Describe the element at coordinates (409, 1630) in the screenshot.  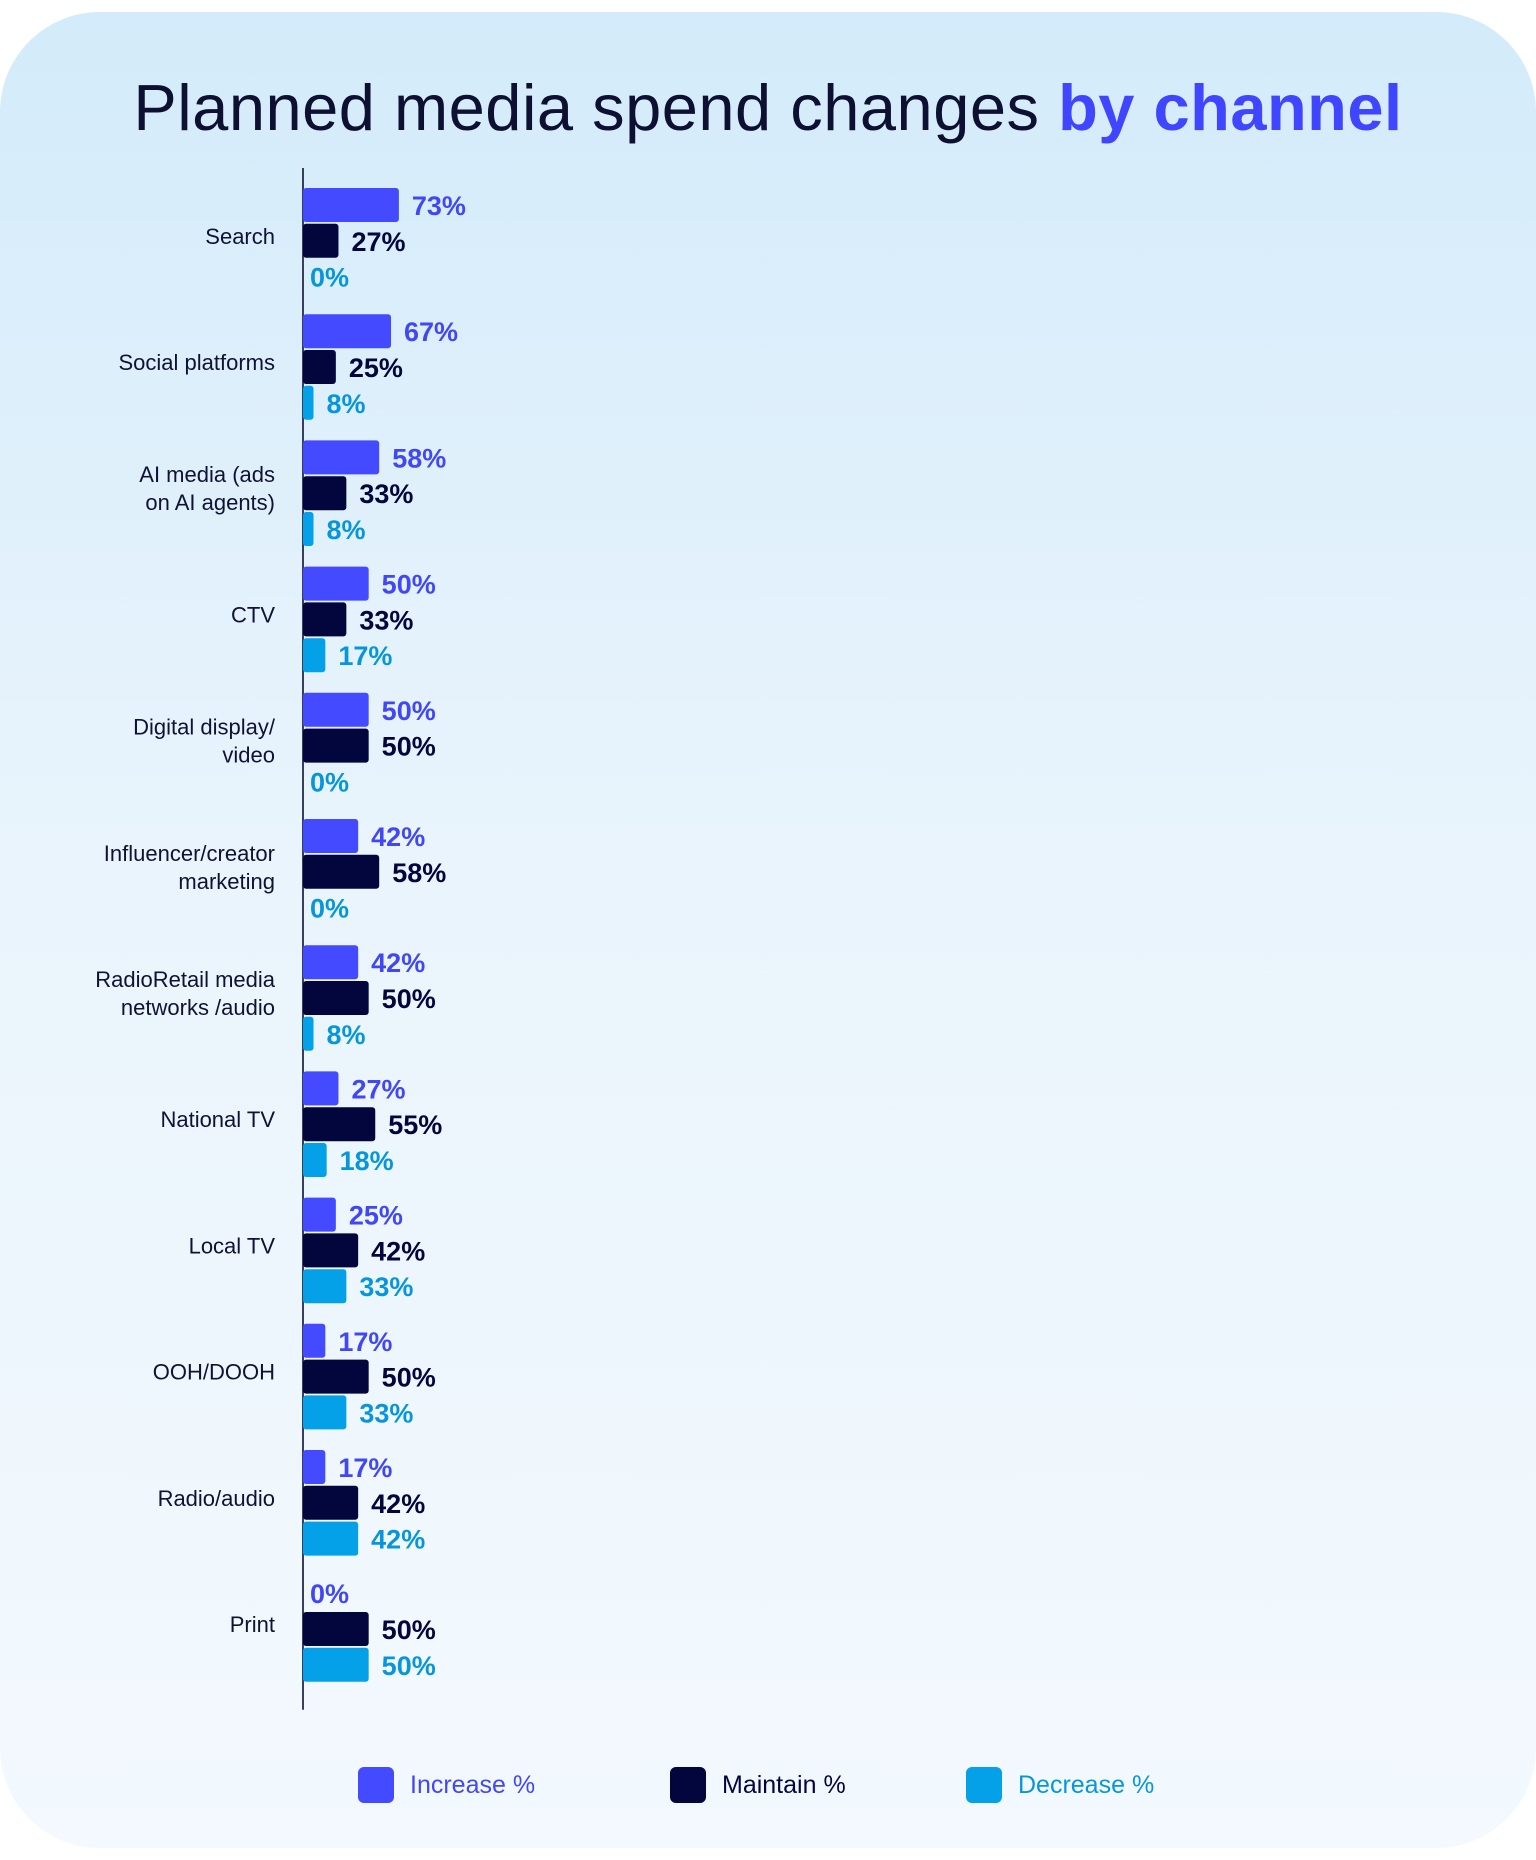
I see `value-label-print-maintain: 50%` at that location.